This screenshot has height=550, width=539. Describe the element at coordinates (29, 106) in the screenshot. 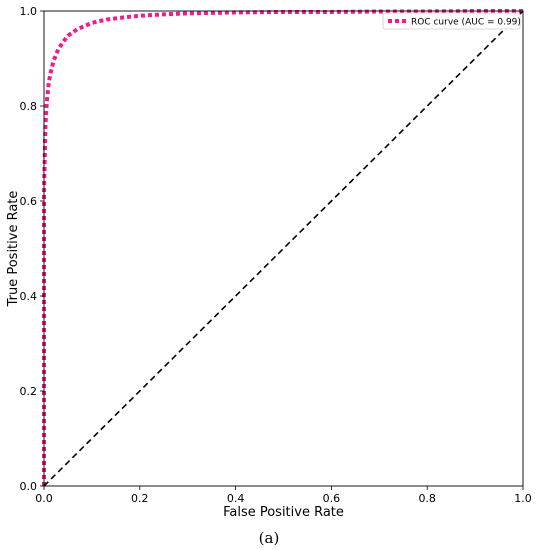

I see `y-tick-label: 0.8` at that location.